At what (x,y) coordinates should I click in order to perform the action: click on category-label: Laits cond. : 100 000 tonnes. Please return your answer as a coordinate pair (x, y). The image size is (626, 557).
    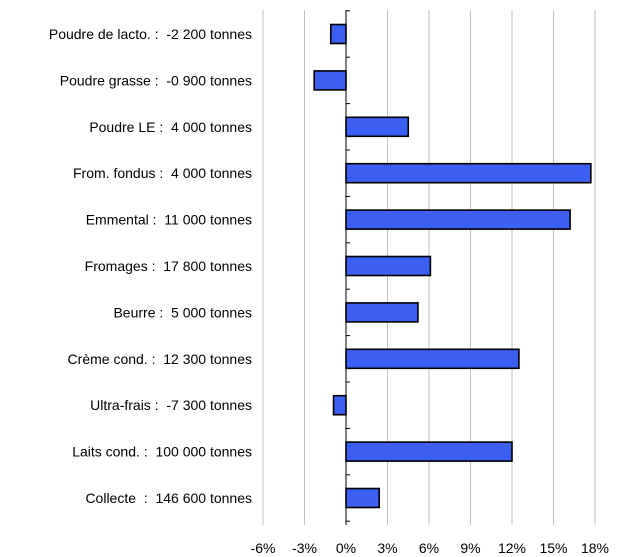
    Looking at the image, I should click on (162, 452).